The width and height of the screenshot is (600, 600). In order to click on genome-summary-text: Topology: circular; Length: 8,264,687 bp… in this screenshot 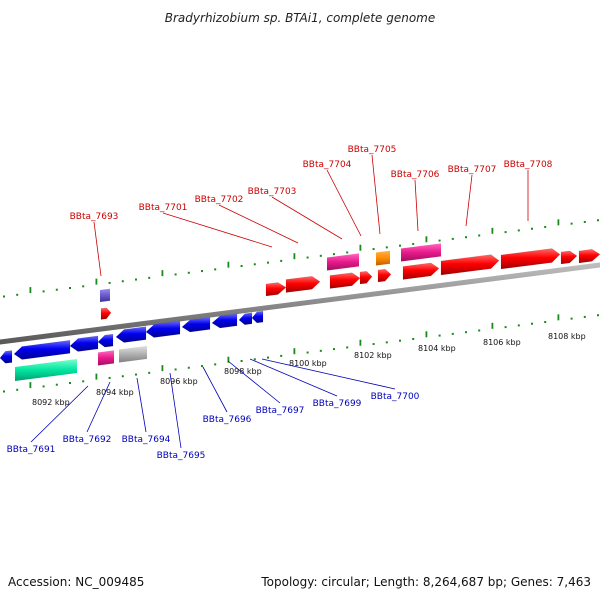, I will do `click(425, 582)`.